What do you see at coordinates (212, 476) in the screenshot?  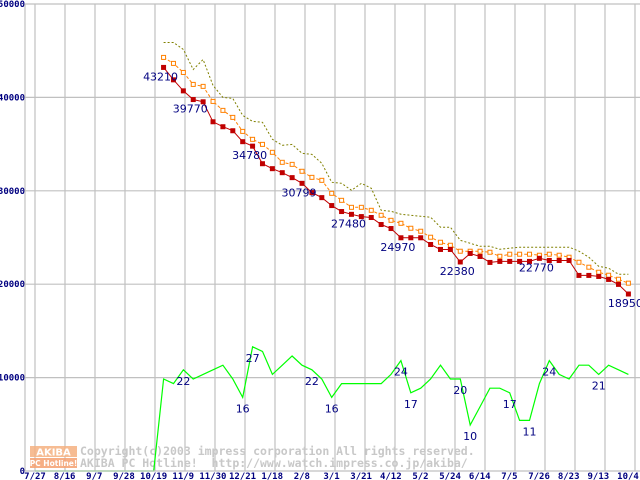 I see `x-tick-label: 11/30` at bounding box center [212, 476].